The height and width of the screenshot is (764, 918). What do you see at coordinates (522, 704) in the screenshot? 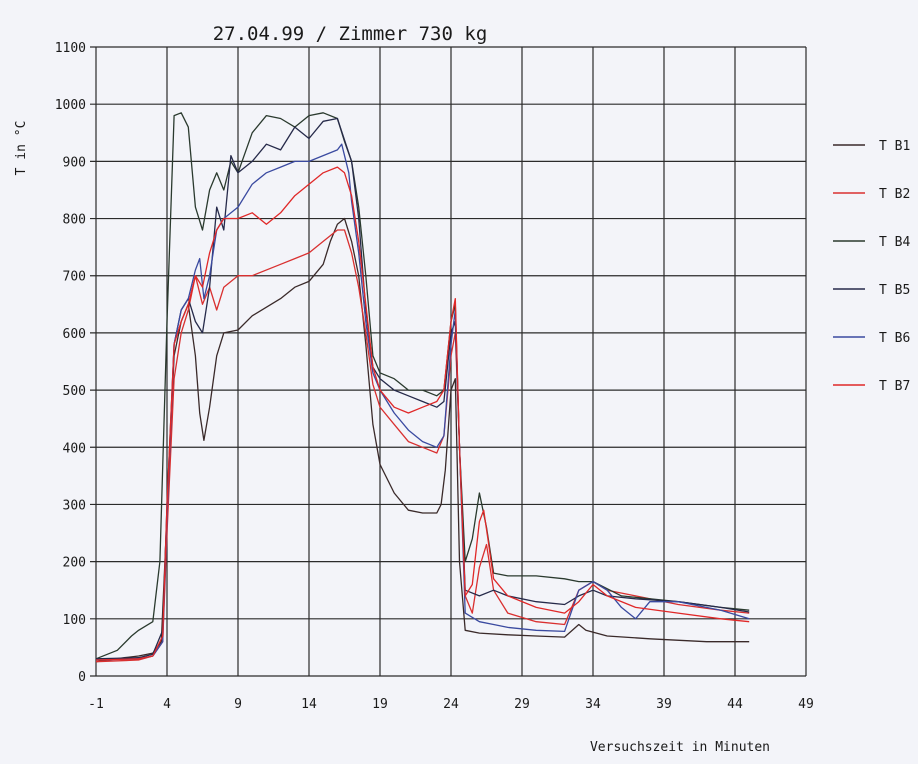
I see `x-tick-label: 29` at bounding box center [522, 704].